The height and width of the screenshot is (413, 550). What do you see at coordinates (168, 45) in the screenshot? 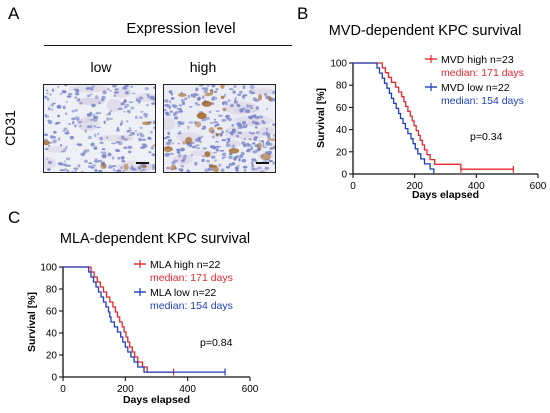
I see `header-divider` at bounding box center [168, 45].